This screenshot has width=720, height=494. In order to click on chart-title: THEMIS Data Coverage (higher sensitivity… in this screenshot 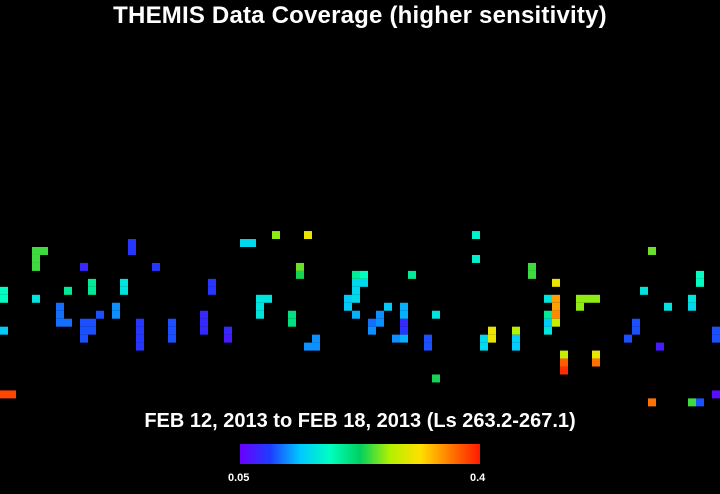, I will do `click(360, 15)`.